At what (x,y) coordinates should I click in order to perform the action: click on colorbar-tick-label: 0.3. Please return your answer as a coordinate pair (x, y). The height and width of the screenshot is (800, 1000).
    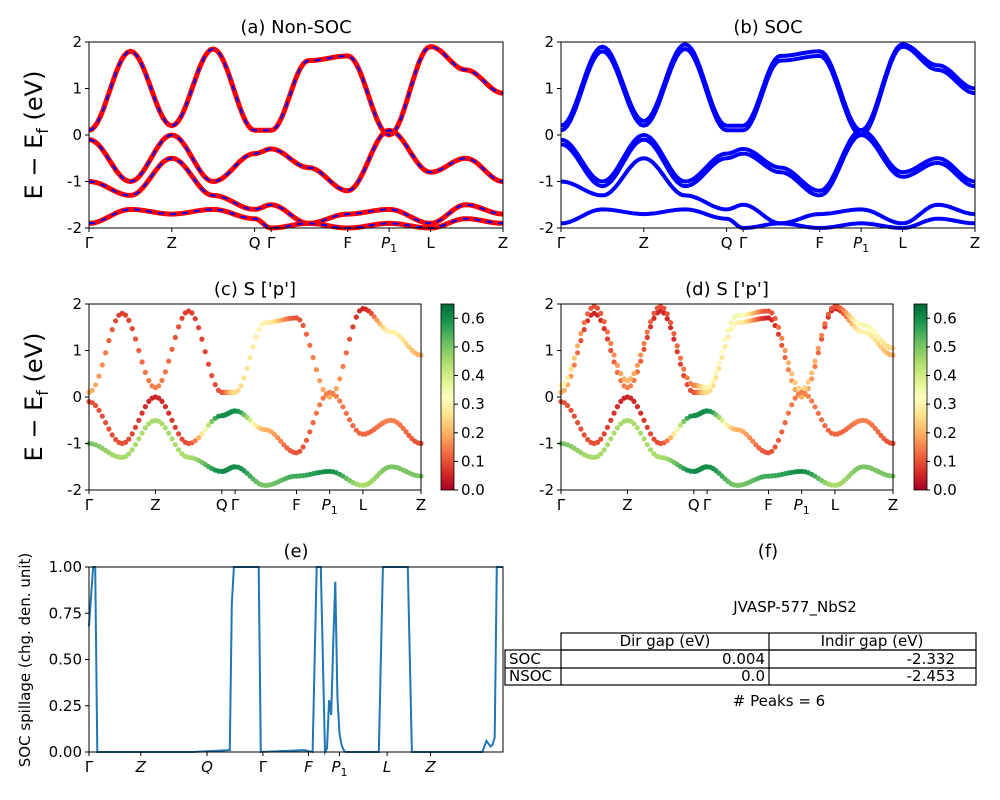
    Looking at the image, I should click on (473, 404).